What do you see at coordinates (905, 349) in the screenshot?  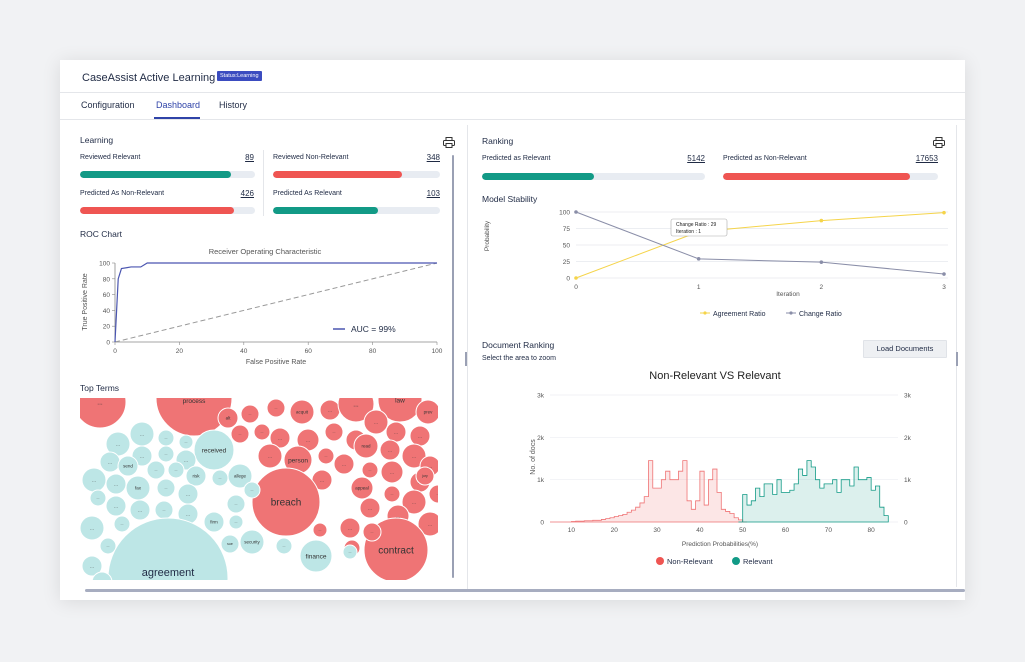 I see `load-documents-button: Load Documents` at bounding box center [905, 349].